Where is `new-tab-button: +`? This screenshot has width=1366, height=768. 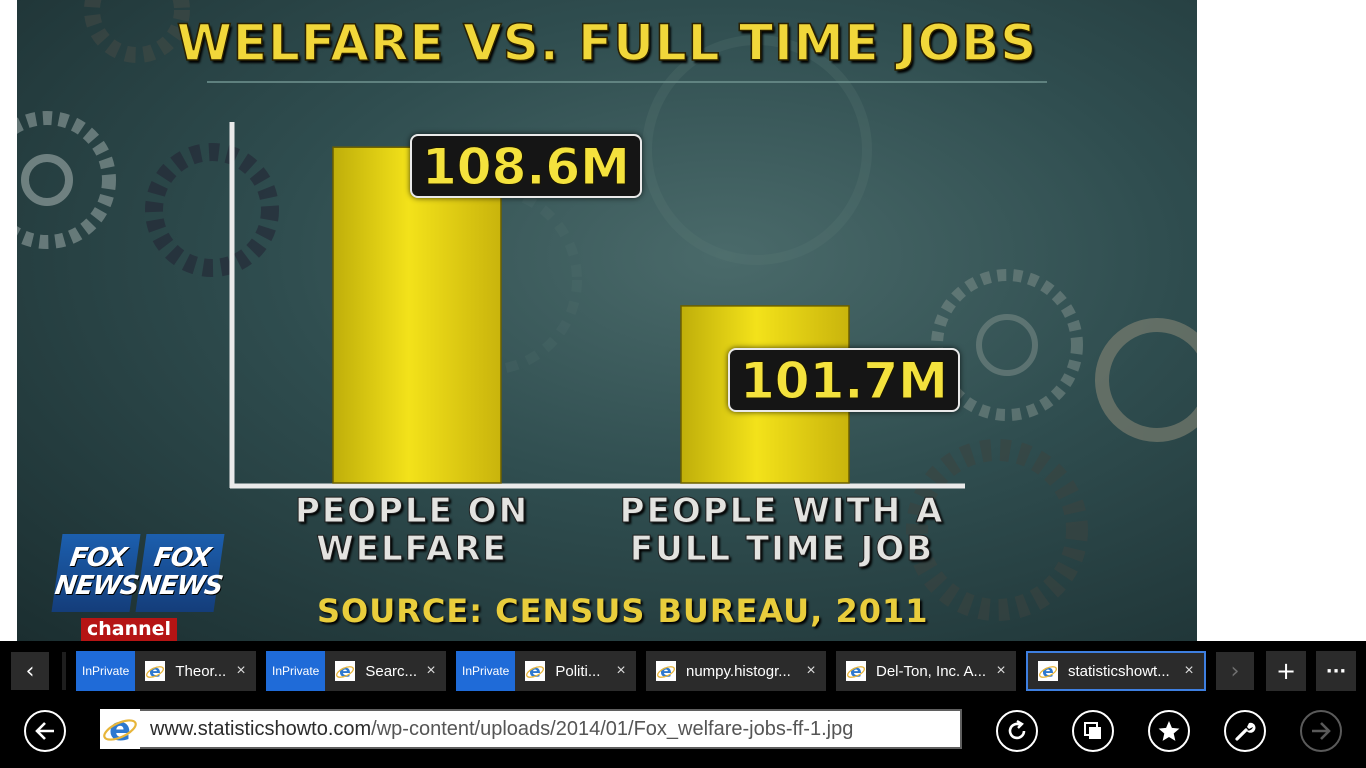
new-tab-button: + is located at coordinates (1286, 671).